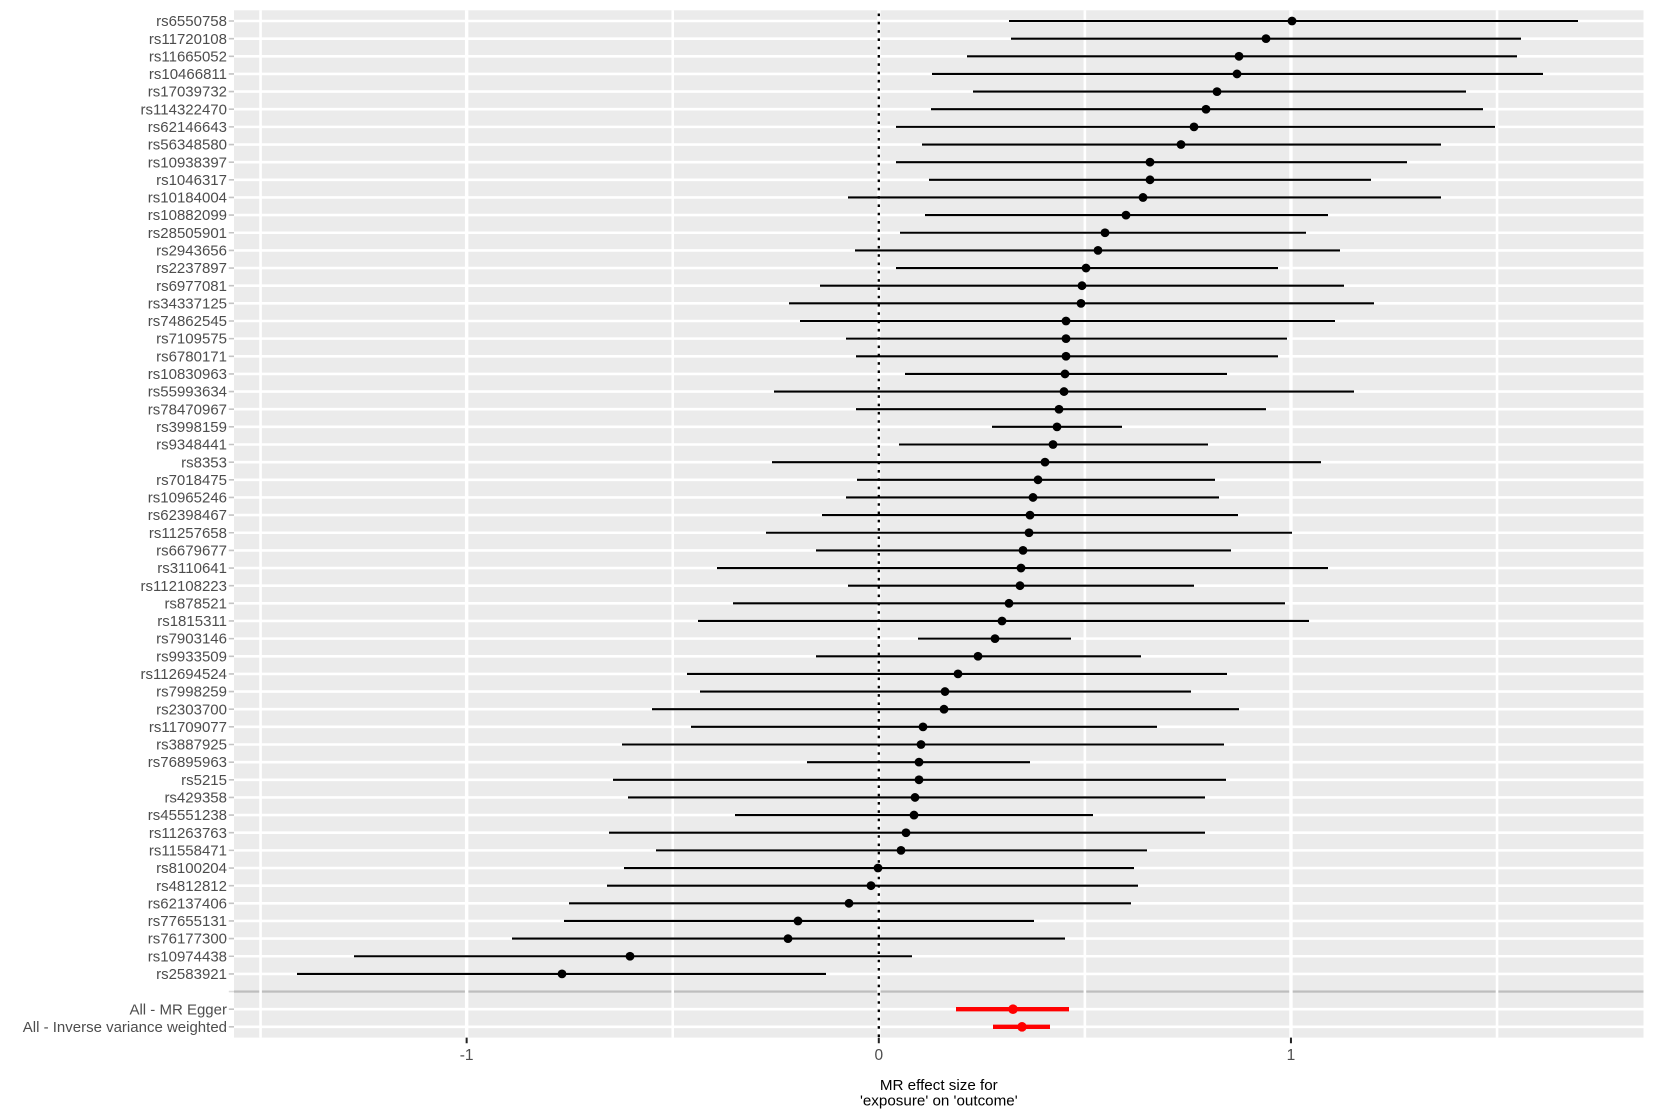 This screenshot has width=1654, height=1118. What do you see at coordinates (187, 762) in the screenshot?
I see `svg-text: rs76895963` at bounding box center [187, 762].